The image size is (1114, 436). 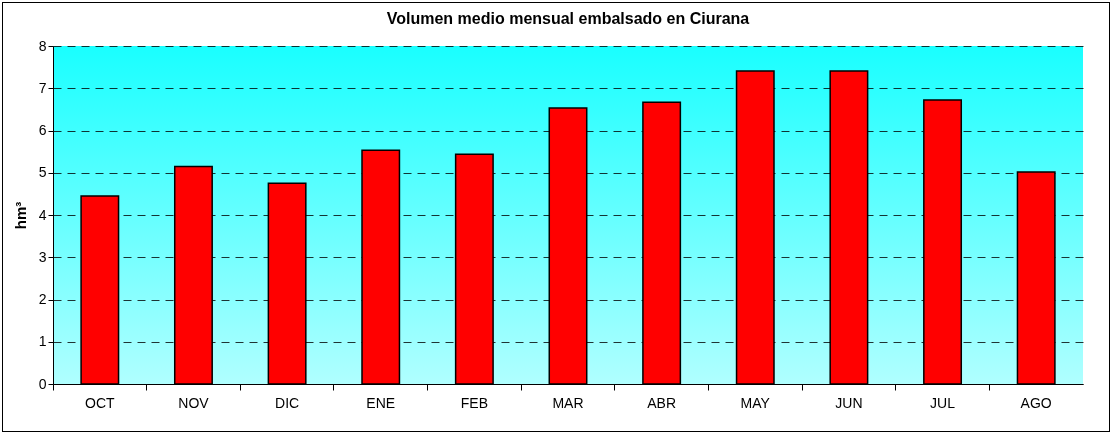 I want to click on y-tick-label: 0, so click(x=42, y=383).